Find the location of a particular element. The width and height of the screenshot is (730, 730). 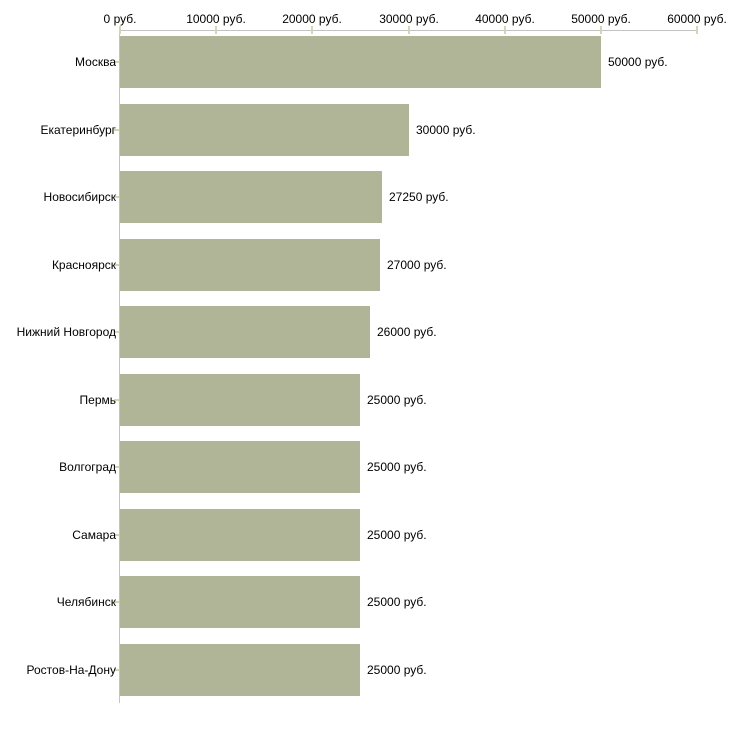

category-label: Красноярск is located at coordinates (83, 265).